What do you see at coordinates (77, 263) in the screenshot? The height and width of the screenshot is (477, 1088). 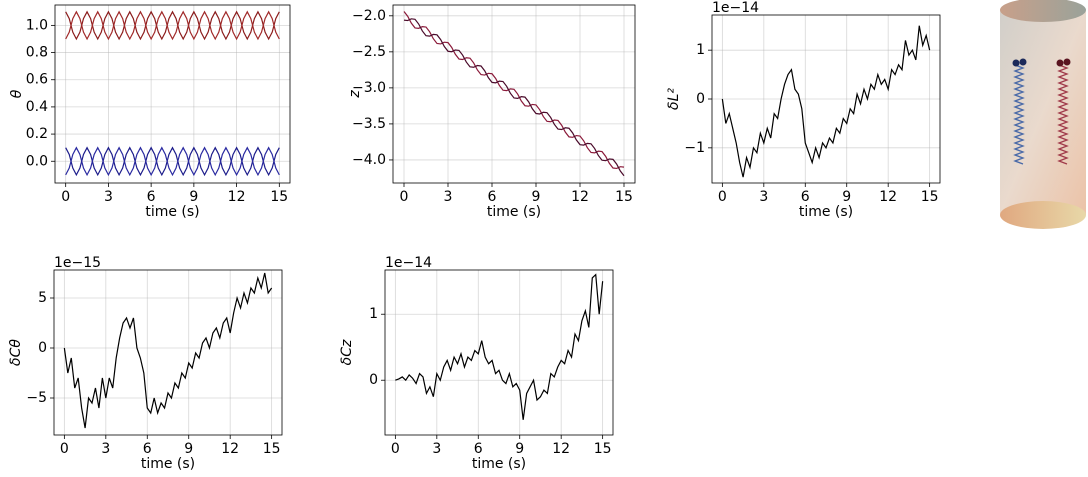 I see `offset-text: 1e−15` at bounding box center [77, 263].